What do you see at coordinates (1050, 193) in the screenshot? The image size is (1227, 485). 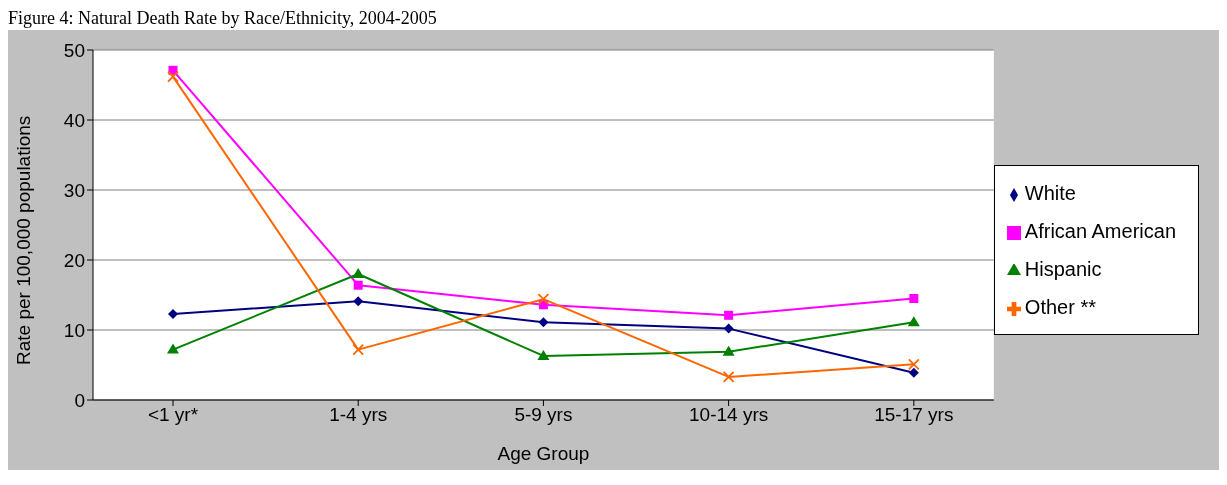 I see `legend-label: White` at bounding box center [1050, 193].